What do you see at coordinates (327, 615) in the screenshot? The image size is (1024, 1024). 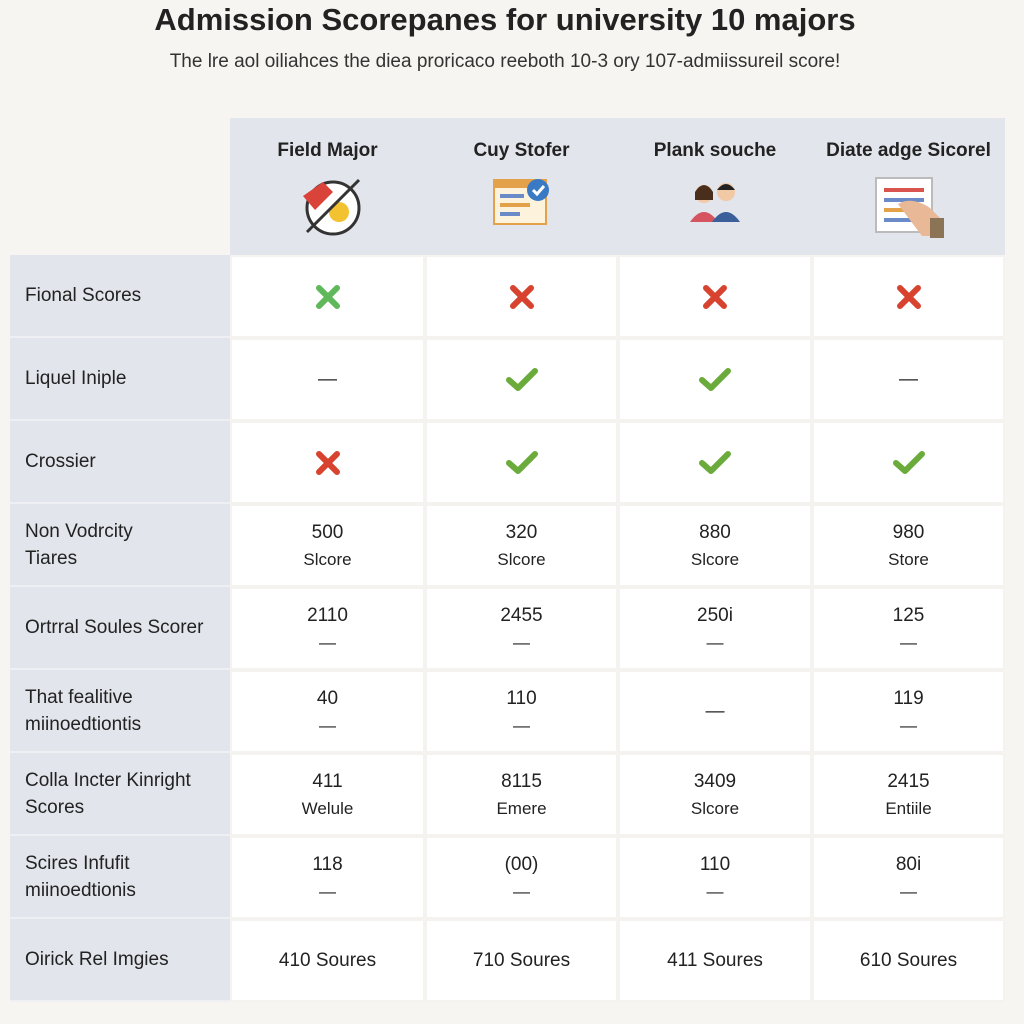 I see `cell-value: 2110` at bounding box center [327, 615].